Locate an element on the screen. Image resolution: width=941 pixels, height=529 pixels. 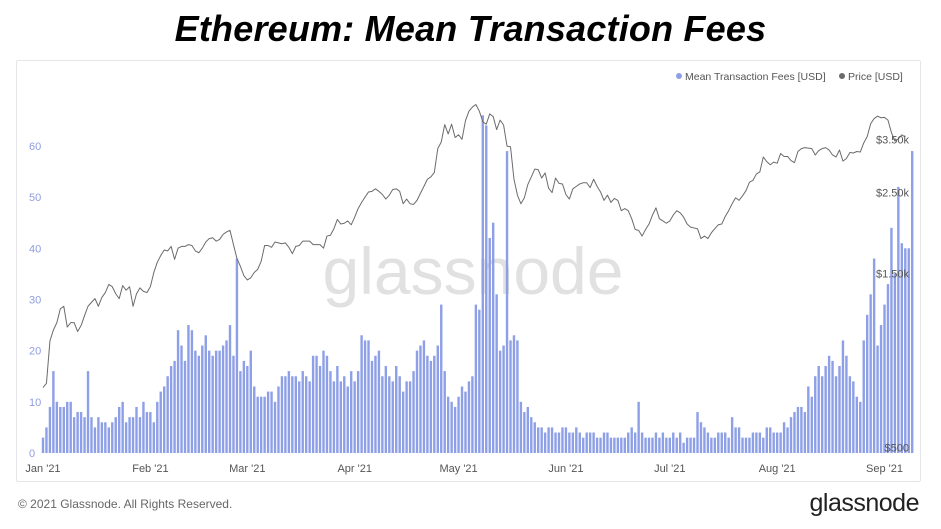
x-tick-label: Jan '21 is located at coordinates (42, 469).